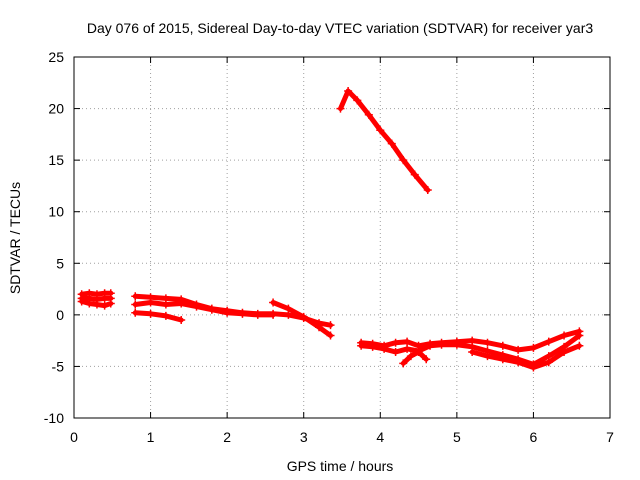  I want to click on series-arc-4c, so click(415, 357).